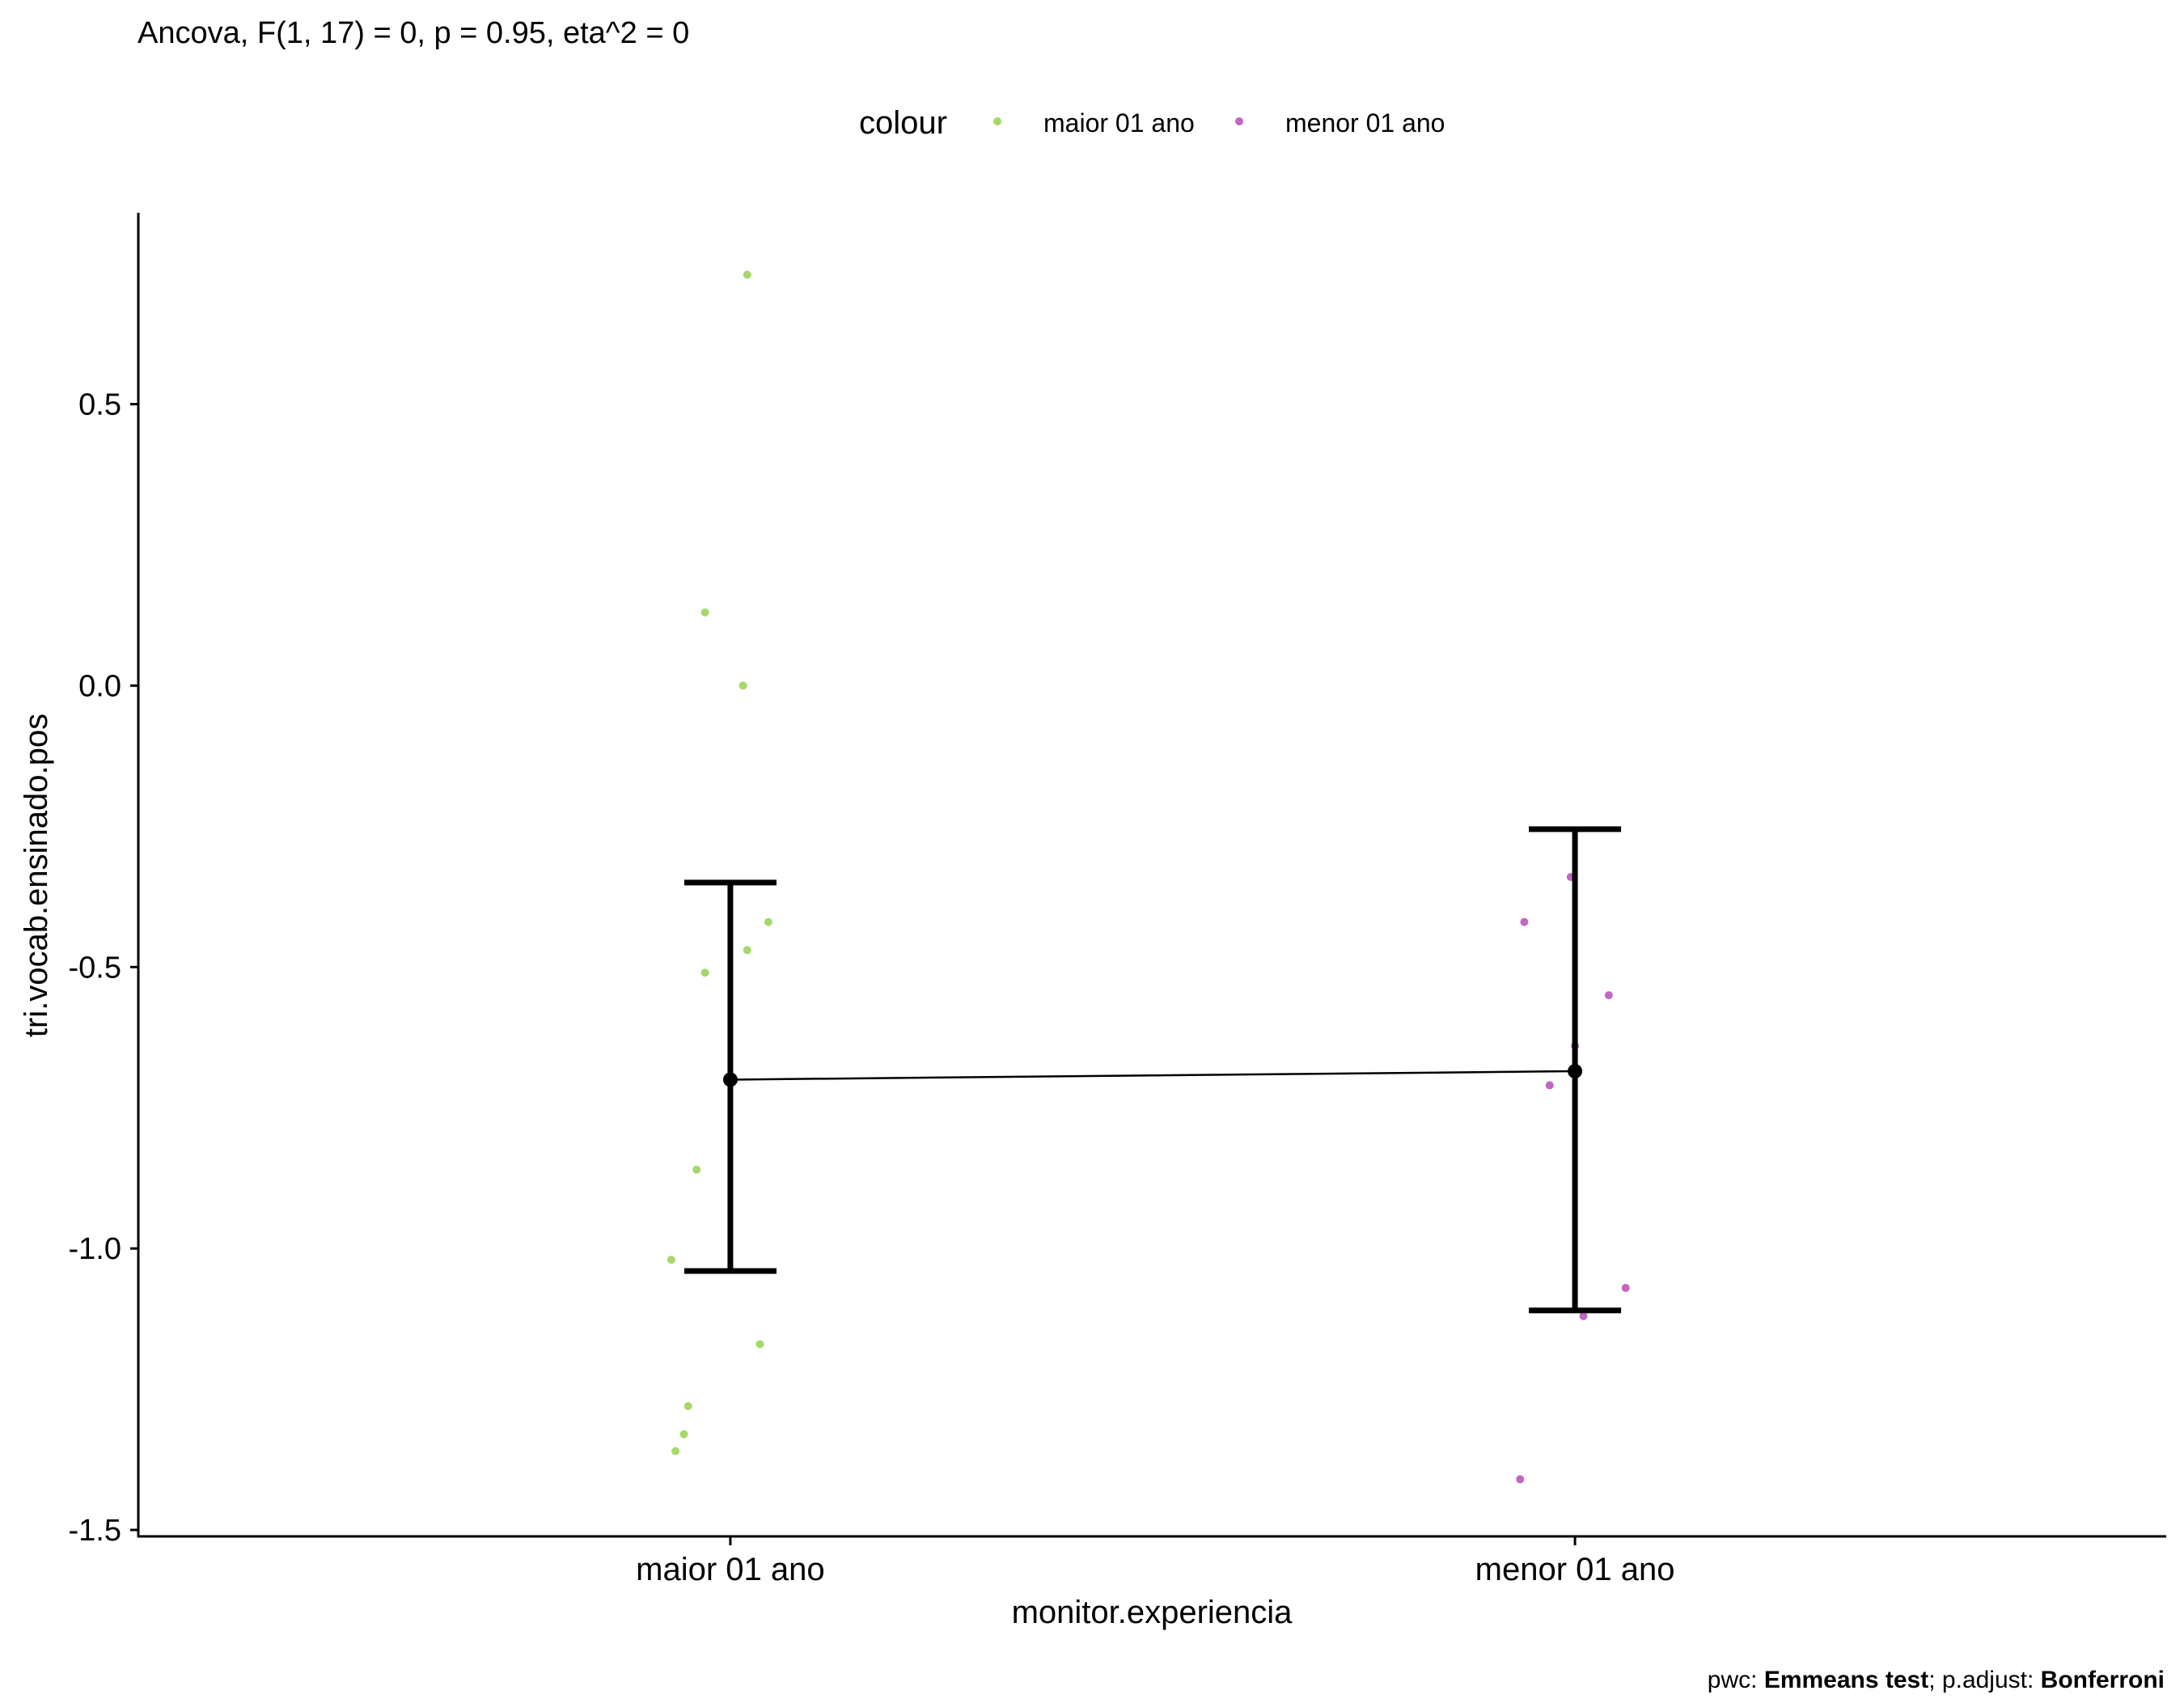 Image resolution: width=2184 pixels, height=1699 pixels. What do you see at coordinates (95, 968) in the screenshot?
I see `y-tick-label: -0.5` at bounding box center [95, 968].